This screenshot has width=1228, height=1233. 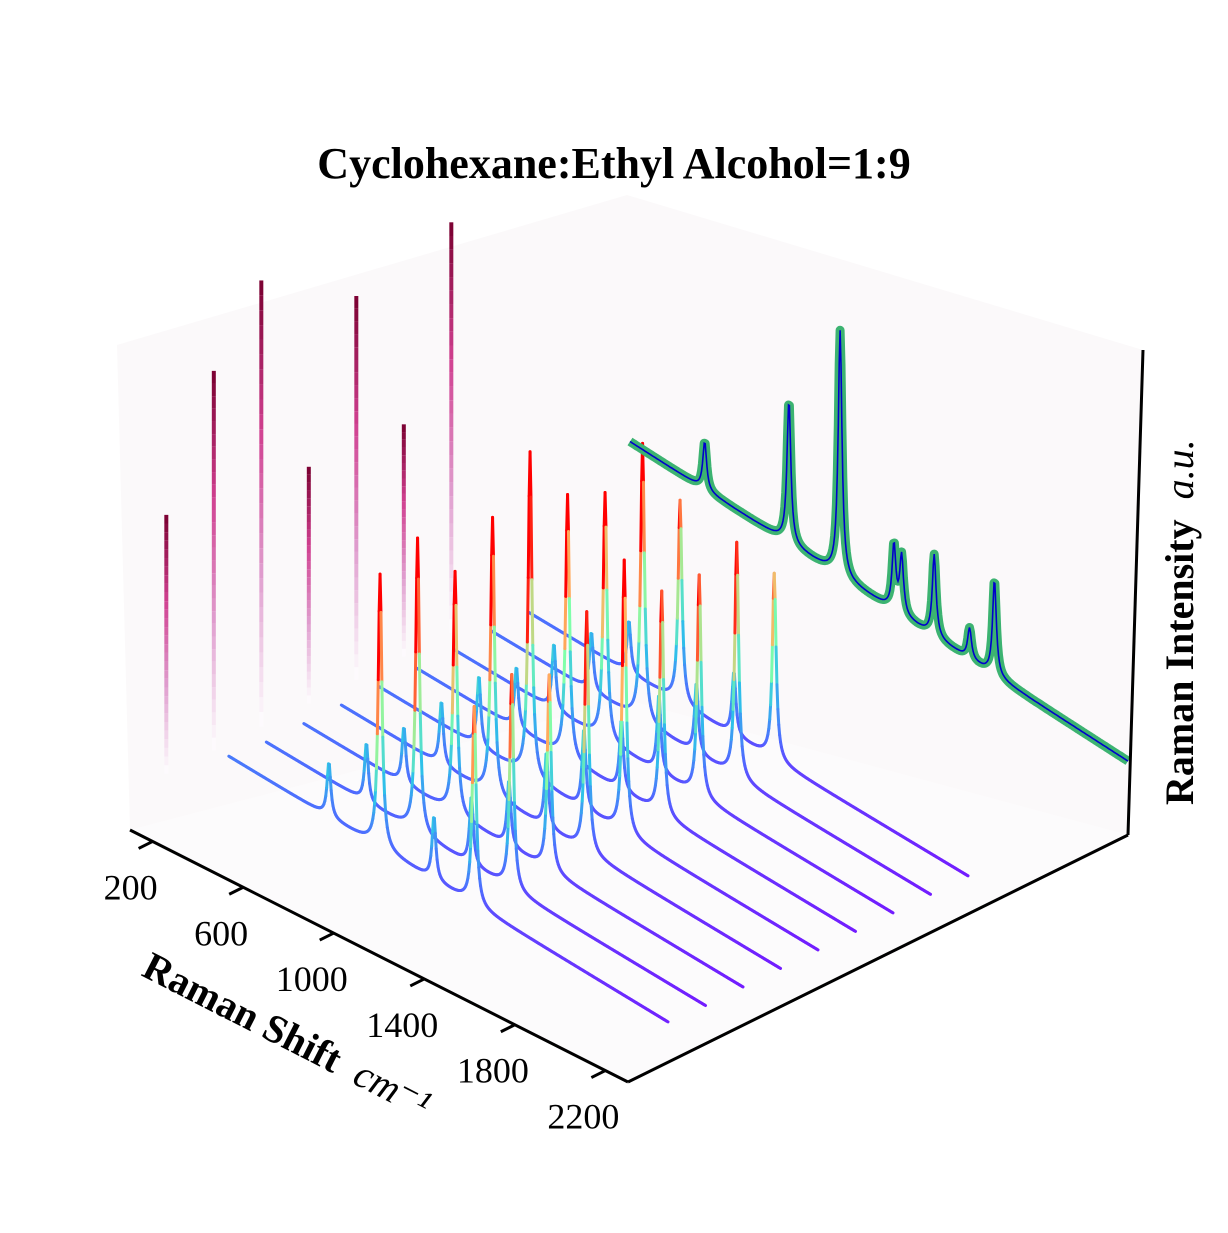 What do you see at coordinates (221, 933) in the screenshot?
I see `x-tick-label: 600` at bounding box center [221, 933].